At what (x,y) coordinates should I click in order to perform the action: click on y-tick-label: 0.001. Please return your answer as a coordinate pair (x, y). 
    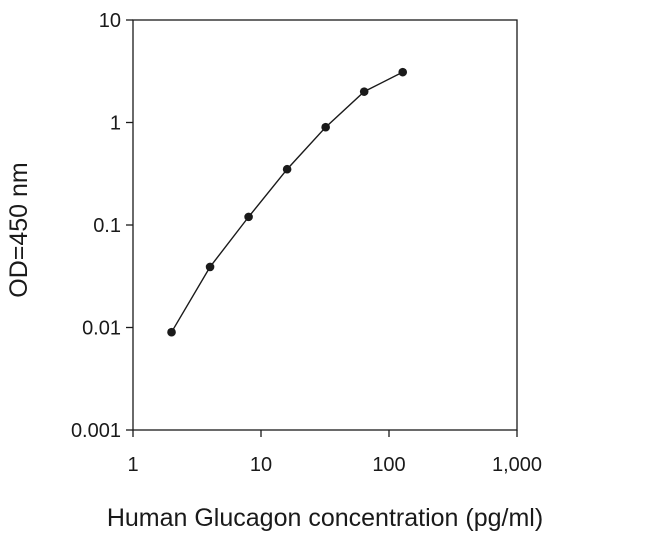
    Looking at the image, I should click on (96, 431).